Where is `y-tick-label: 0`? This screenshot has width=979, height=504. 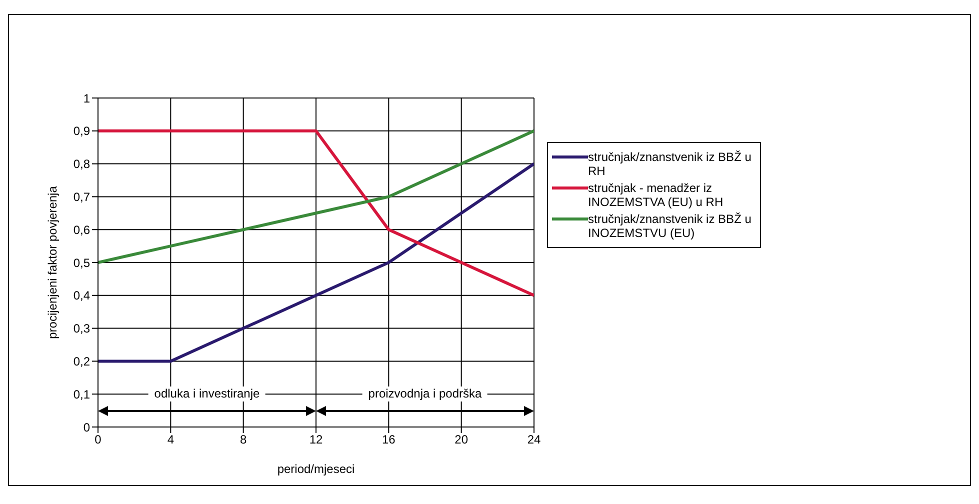 y-tick-label: 0 is located at coordinates (86, 427).